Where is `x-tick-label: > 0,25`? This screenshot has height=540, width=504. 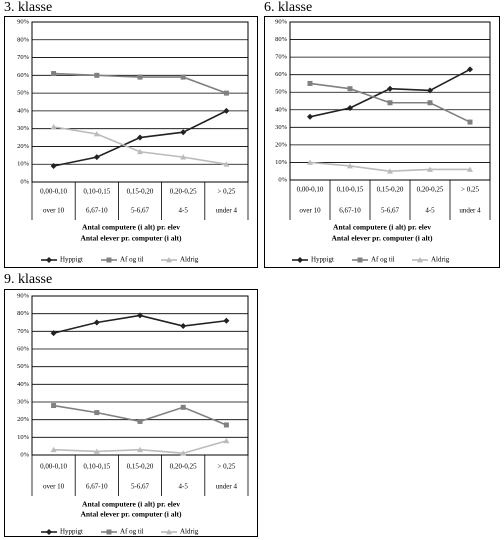
x-tick-label: > 0,25 is located at coordinates (226, 467).